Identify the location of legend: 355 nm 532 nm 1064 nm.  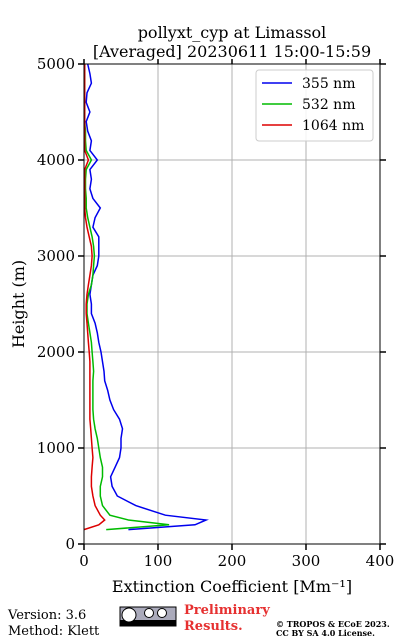
(314, 105).